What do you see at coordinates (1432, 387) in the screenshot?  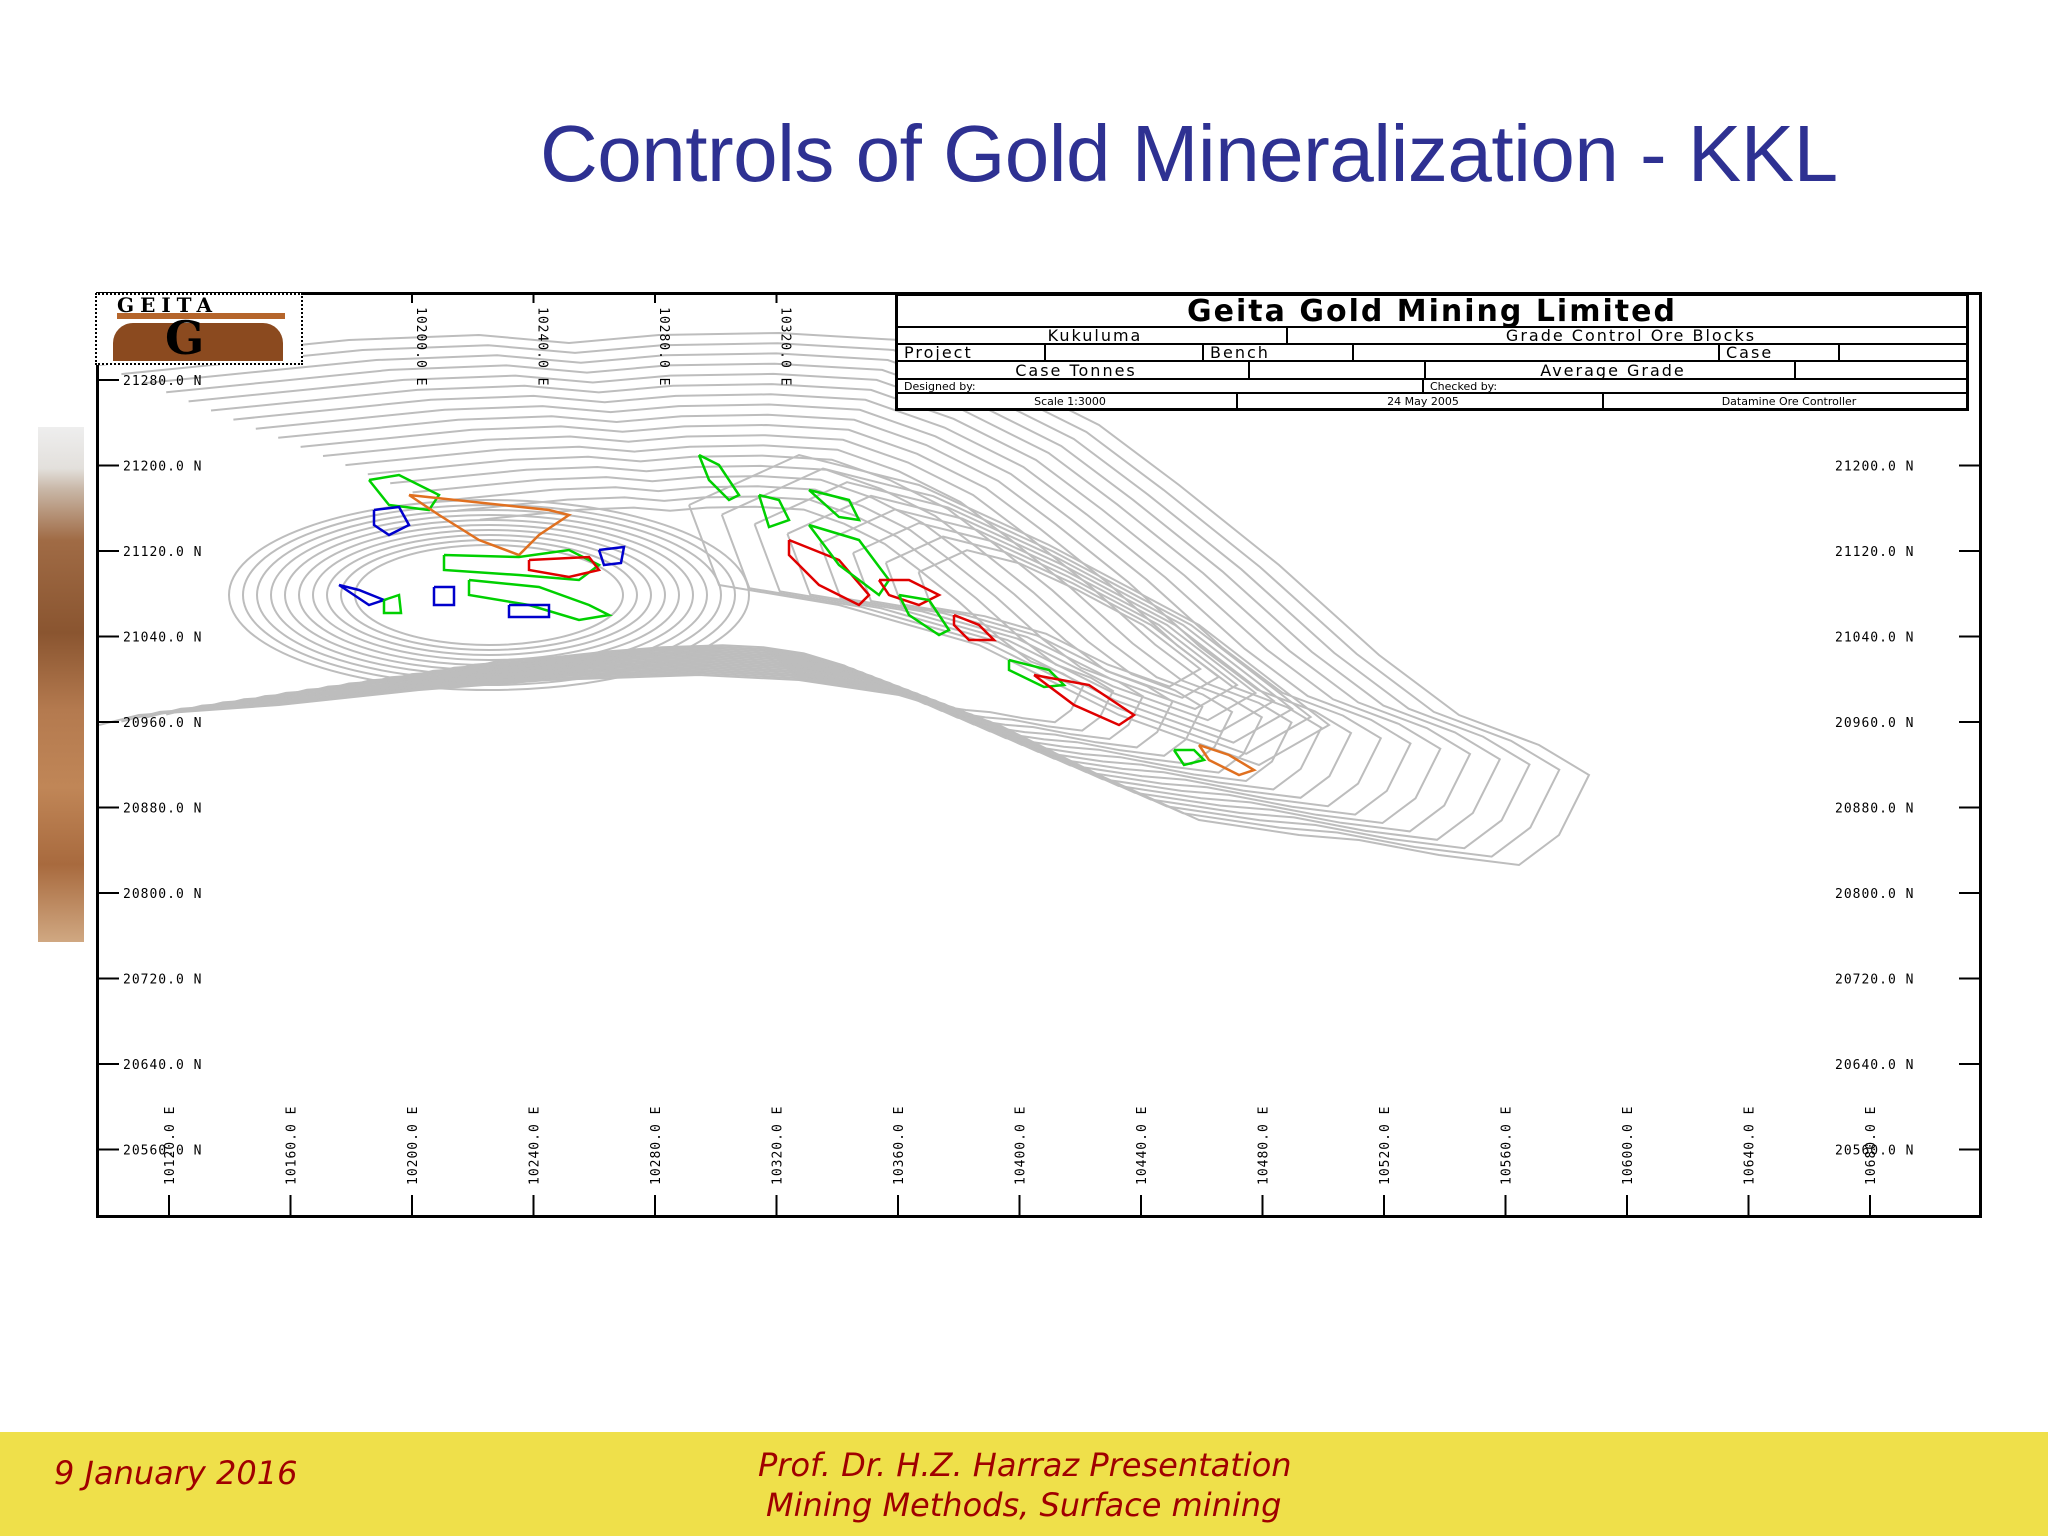 I see `title-block-signoff-row: Designed by: Checked by:` at bounding box center [1432, 387].